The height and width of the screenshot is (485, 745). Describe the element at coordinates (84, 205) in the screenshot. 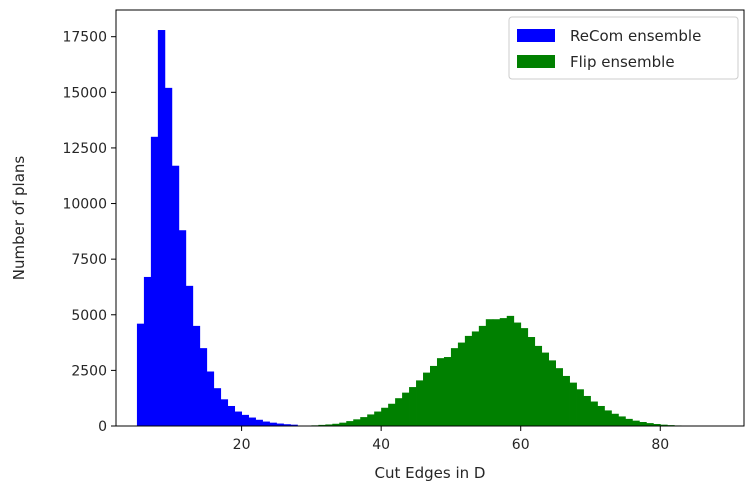

I see `y-tick-label: 10000` at that location.